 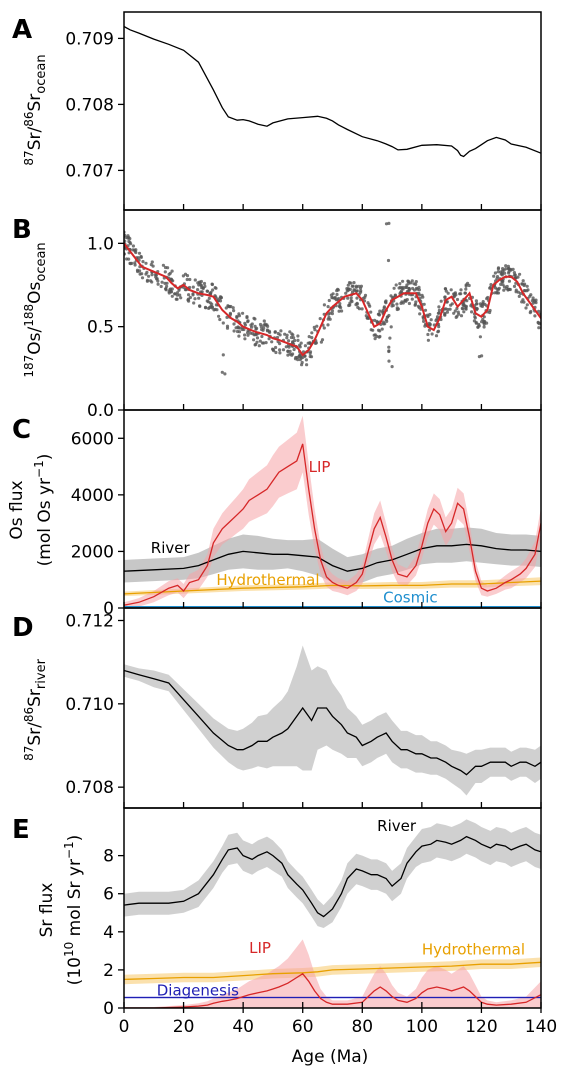 I want to click on annotation-lip: LIP, so click(x=320, y=467).